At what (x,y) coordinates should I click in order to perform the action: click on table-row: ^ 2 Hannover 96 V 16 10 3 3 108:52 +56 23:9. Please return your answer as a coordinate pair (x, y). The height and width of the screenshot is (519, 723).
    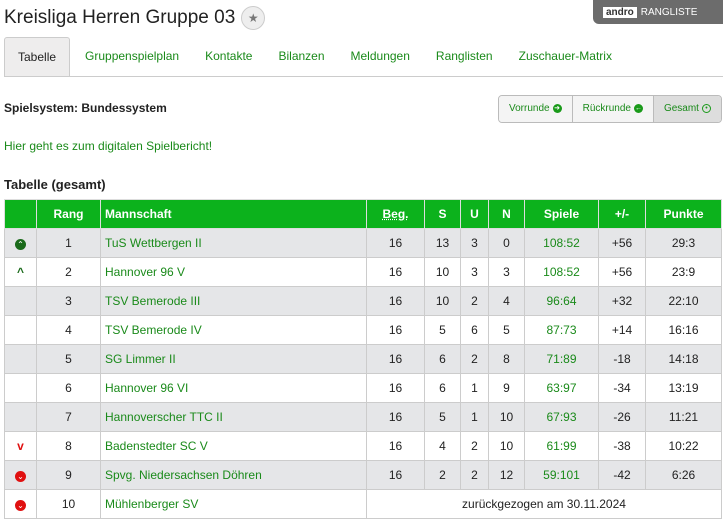
    Looking at the image, I should click on (363, 272).